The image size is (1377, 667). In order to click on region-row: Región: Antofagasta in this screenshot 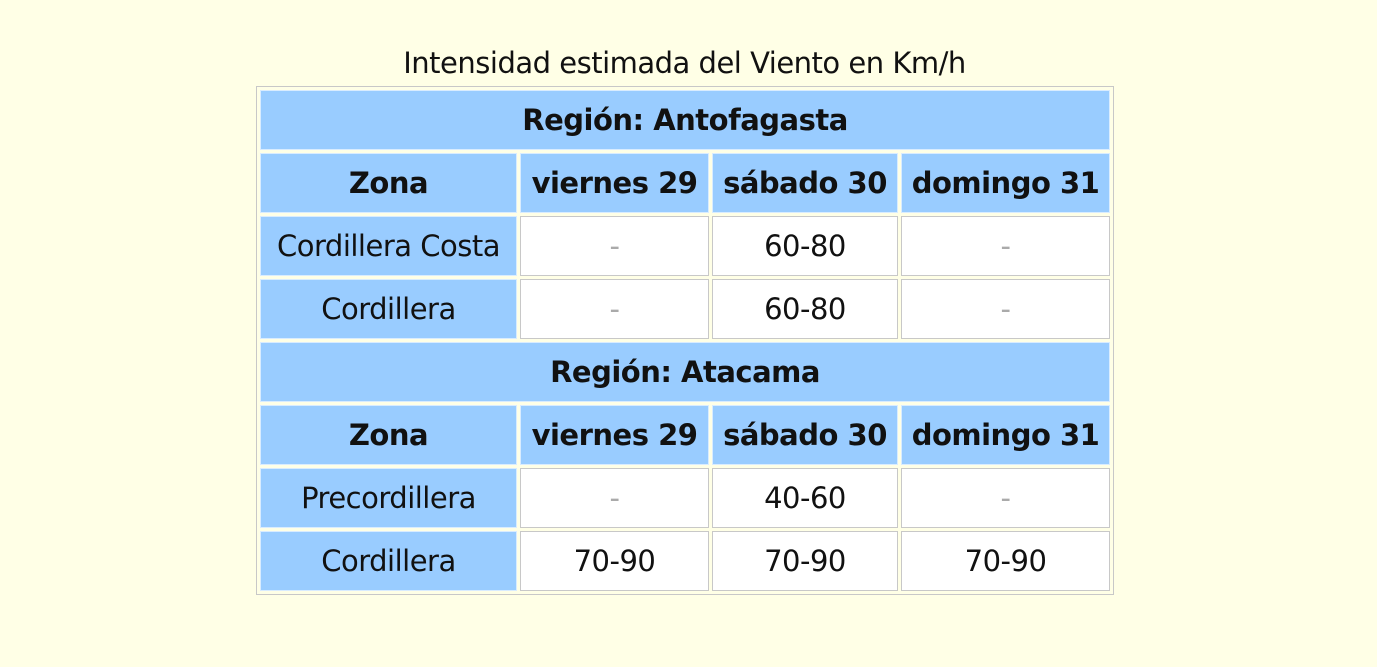, I will do `click(685, 120)`.